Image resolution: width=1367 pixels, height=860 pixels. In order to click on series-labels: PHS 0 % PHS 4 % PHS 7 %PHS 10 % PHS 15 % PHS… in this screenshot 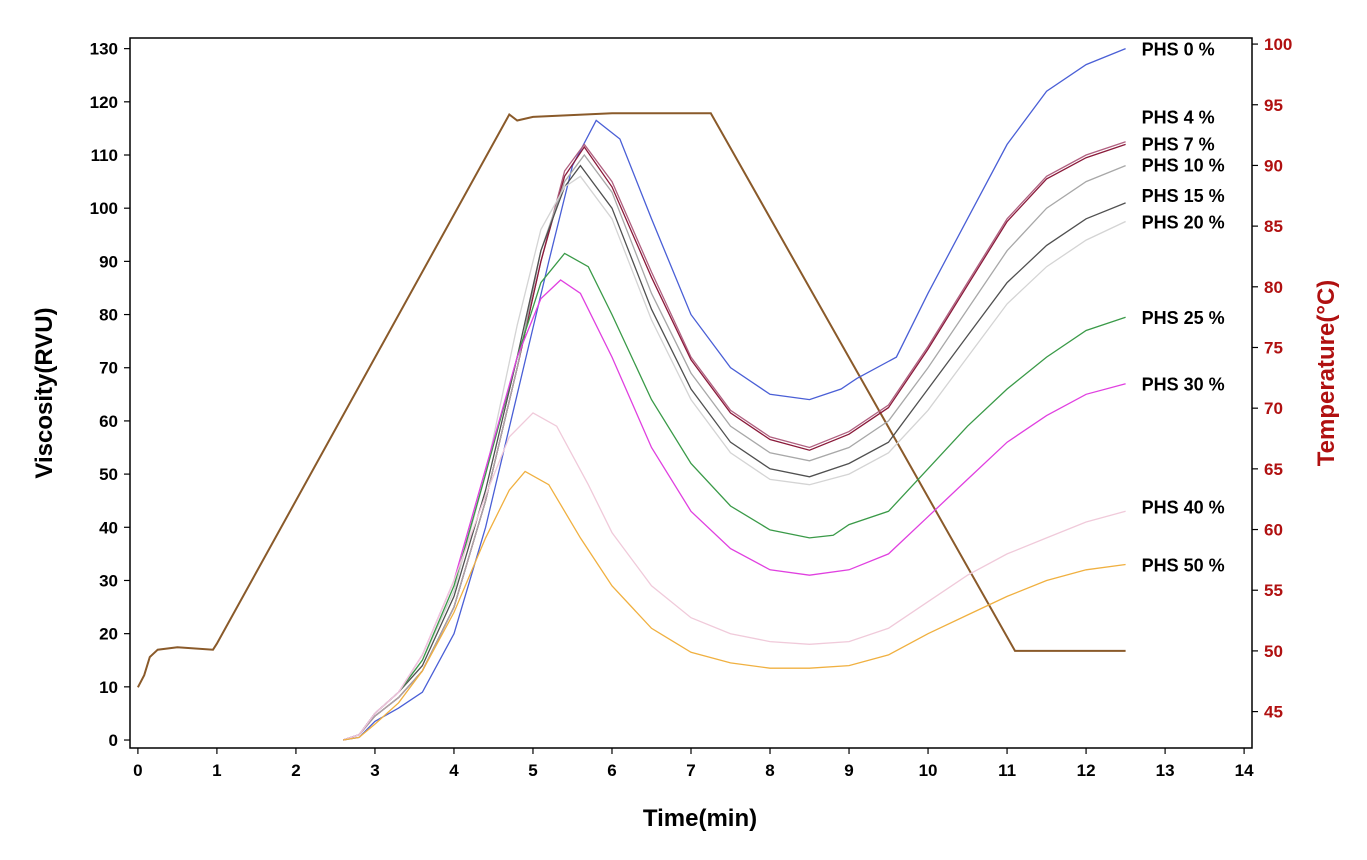, I will do `click(1183, 308)`.